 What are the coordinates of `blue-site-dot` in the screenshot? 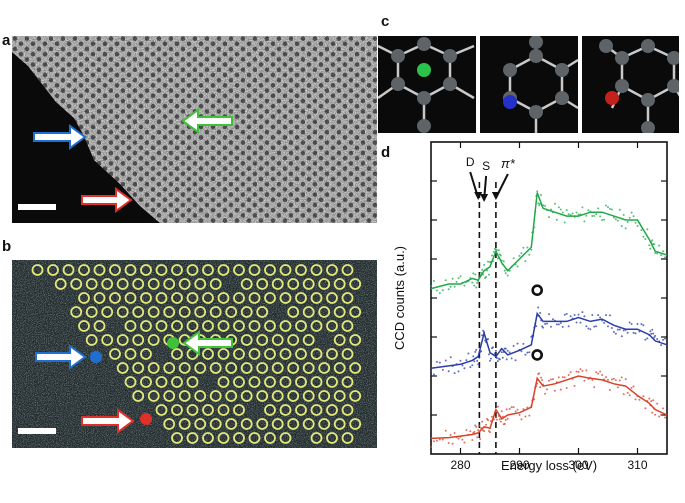 It's located at (96, 357).